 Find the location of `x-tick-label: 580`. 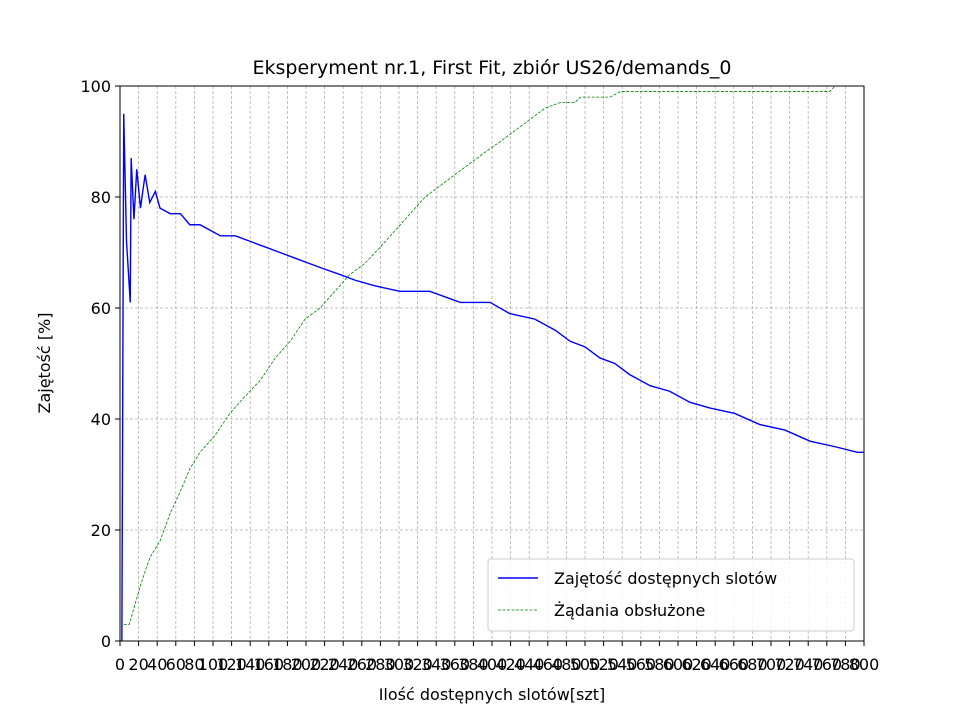

x-tick-label: 580 is located at coordinates (659, 664).